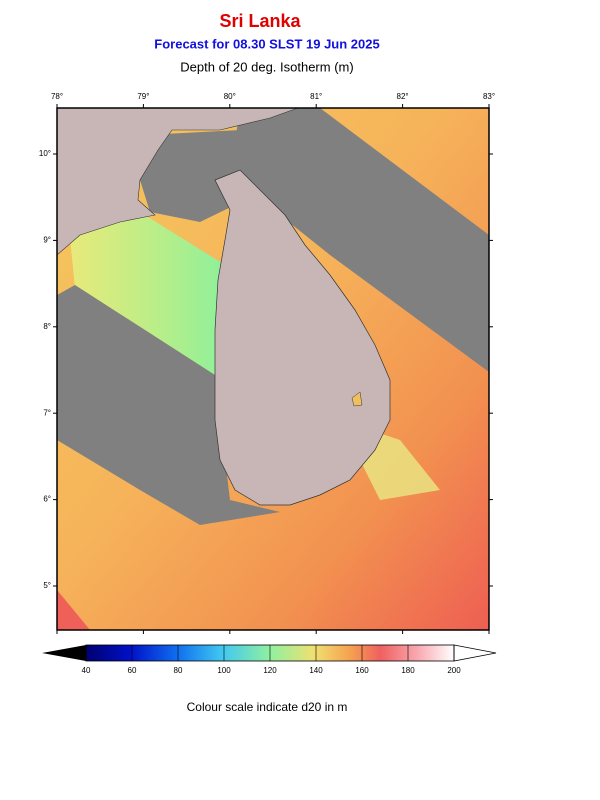  What do you see at coordinates (86, 670) in the screenshot?
I see `colorbar-label: 40` at bounding box center [86, 670].